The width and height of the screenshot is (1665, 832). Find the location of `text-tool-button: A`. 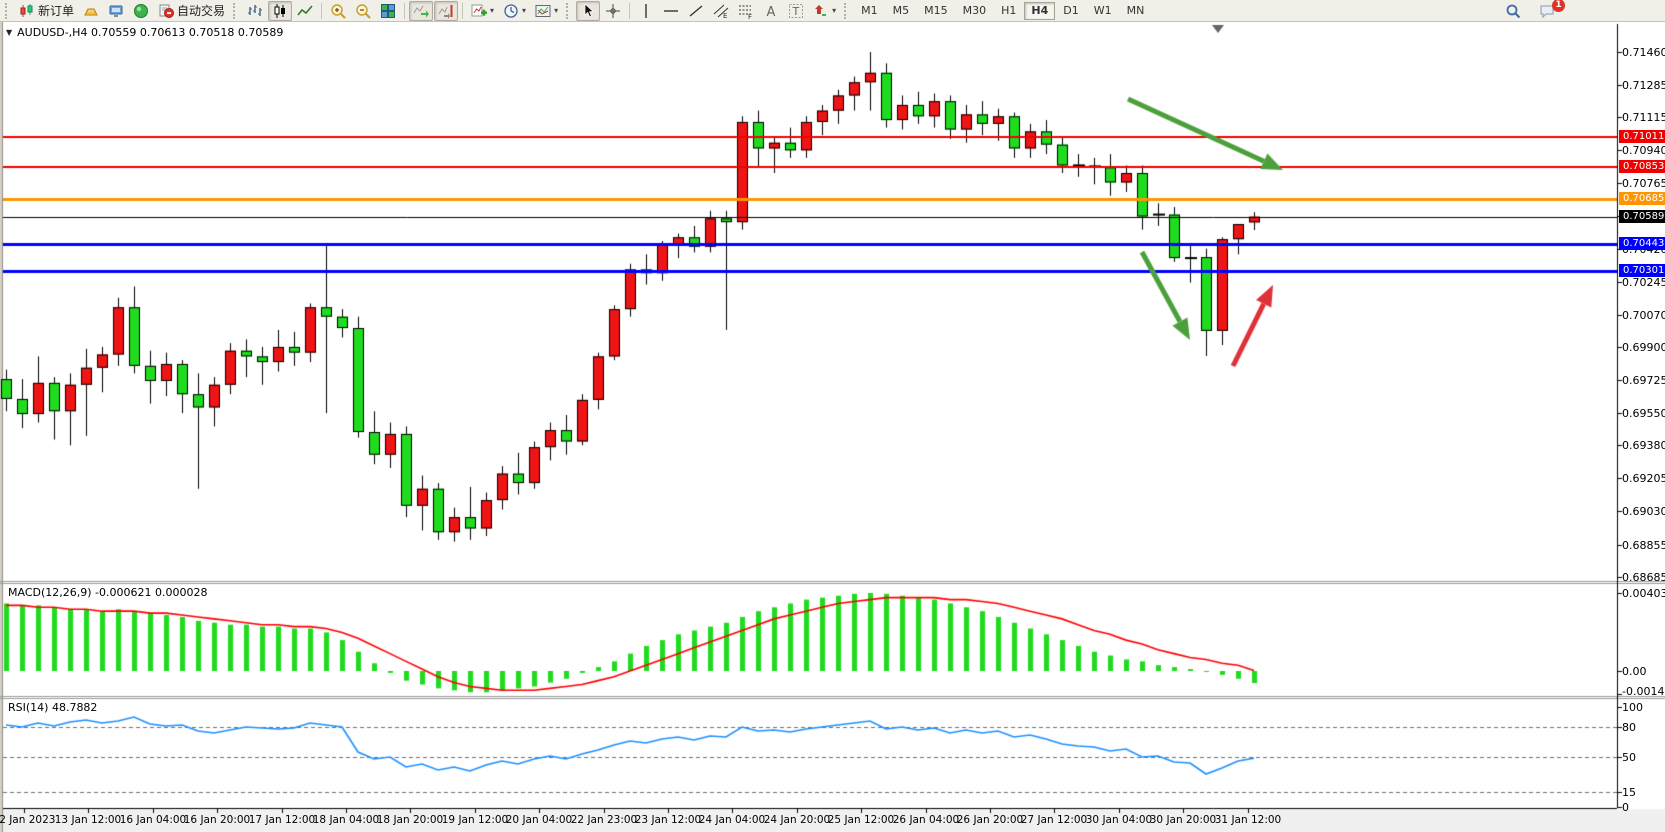

text-tool-button: A is located at coordinates (771, 11).